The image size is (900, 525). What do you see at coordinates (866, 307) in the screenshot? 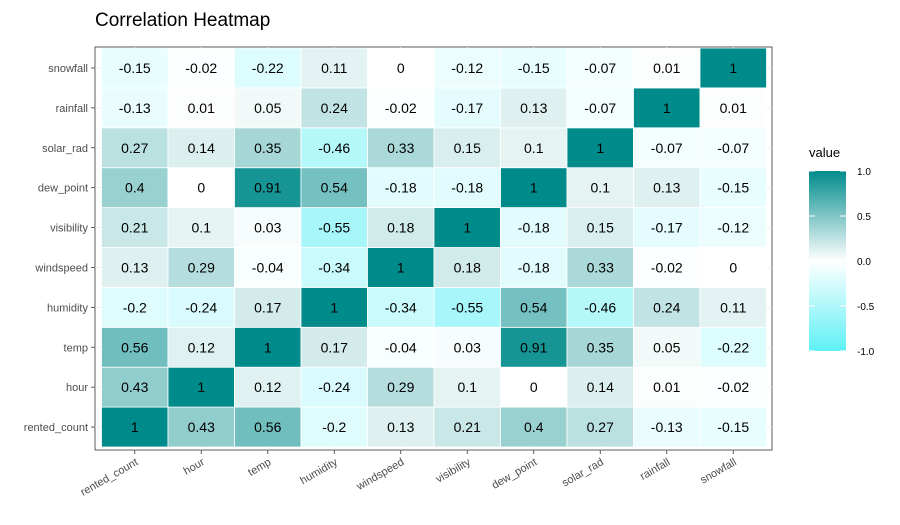
I see `legend-tick-label: -0.5` at bounding box center [866, 307].